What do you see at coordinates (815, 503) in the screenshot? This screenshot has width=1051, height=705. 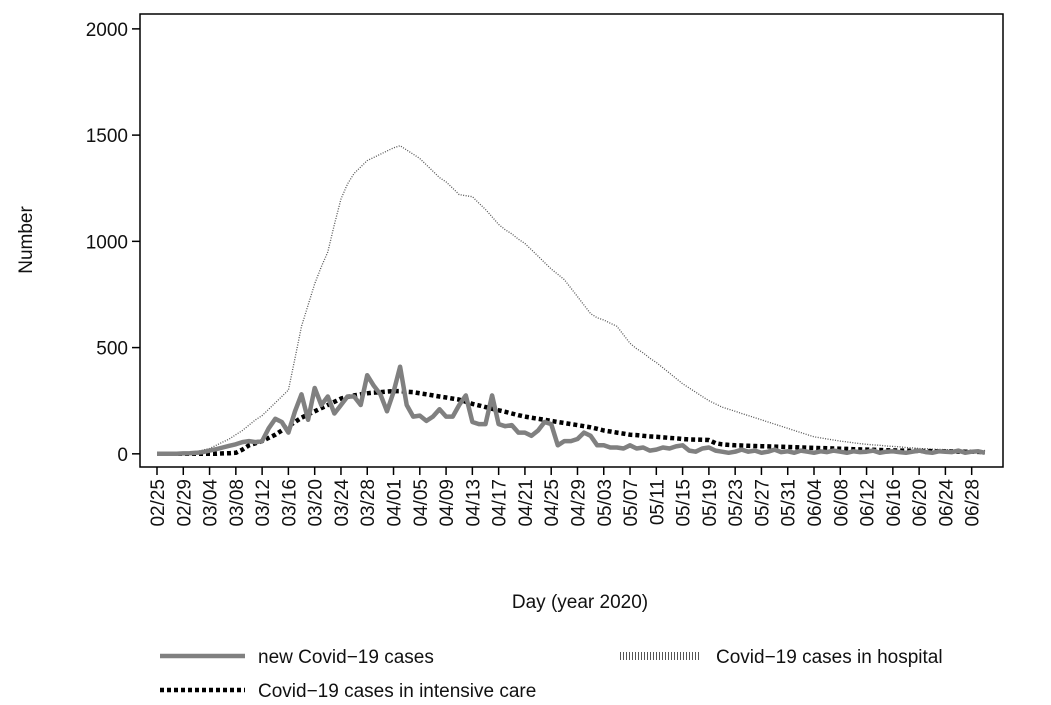 I see `x-tick-label: 06/04` at bounding box center [815, 503].